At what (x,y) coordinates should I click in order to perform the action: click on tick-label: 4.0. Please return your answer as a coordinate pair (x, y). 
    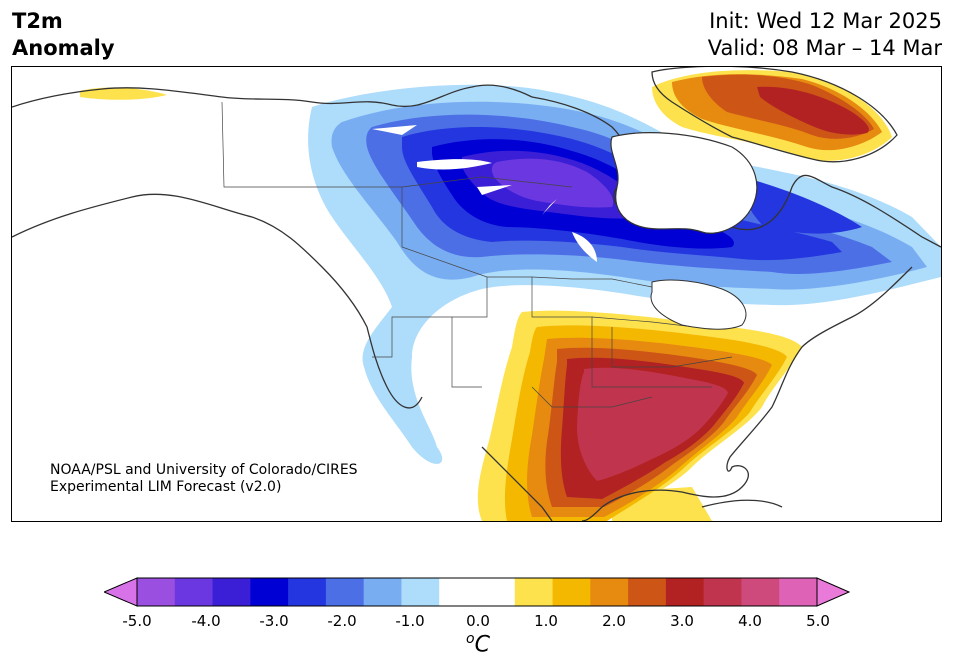
    Looking at the image, I should click on (750, 621).